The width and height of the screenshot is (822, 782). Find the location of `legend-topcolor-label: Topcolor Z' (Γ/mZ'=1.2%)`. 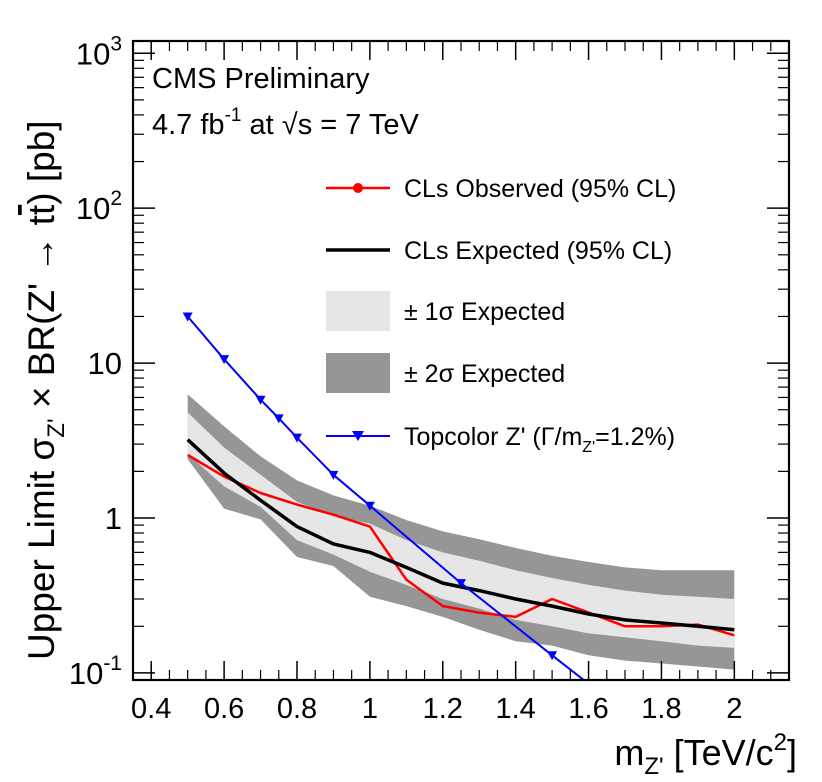

legend-topcolor-label: Topcolor Z' (Γ/mZ'=1.2%) is located at coordinates (539, 439).